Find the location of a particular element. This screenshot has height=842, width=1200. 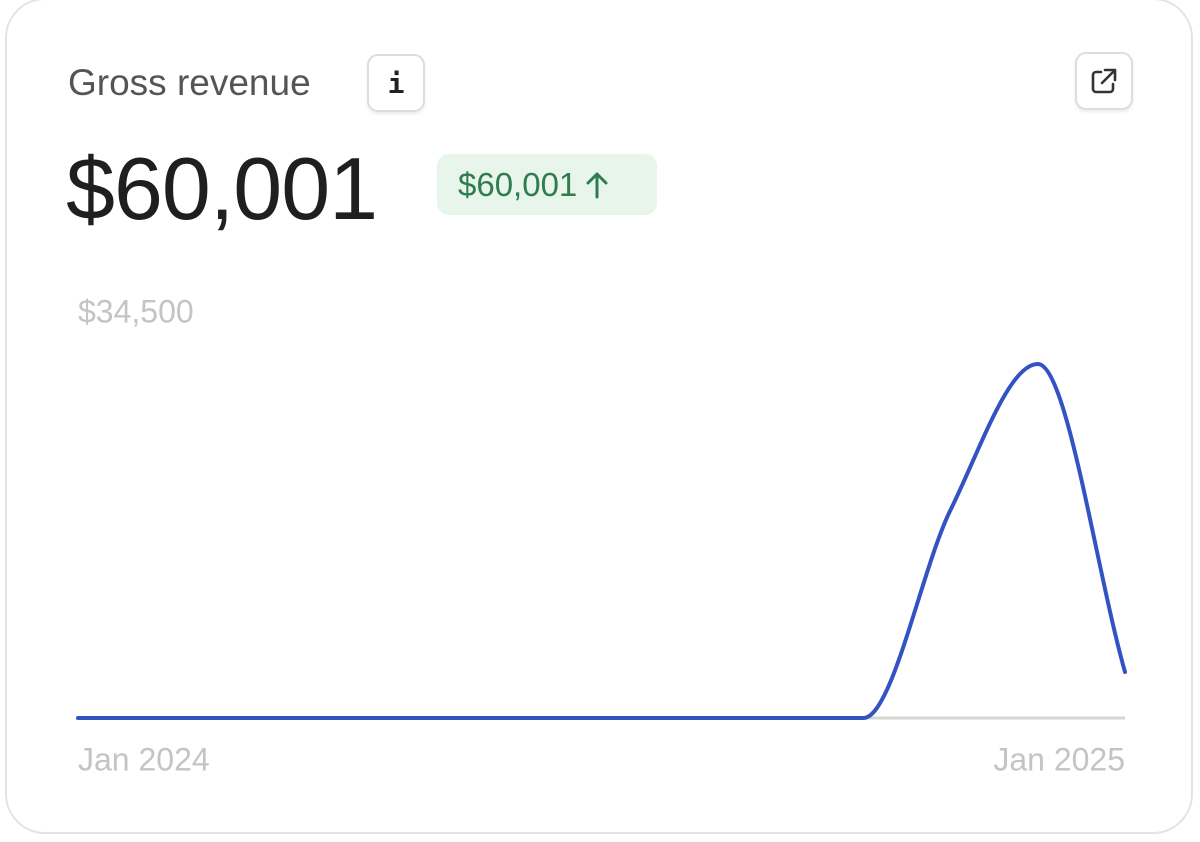

external-link-icon is located at coordinates (1104, 81).